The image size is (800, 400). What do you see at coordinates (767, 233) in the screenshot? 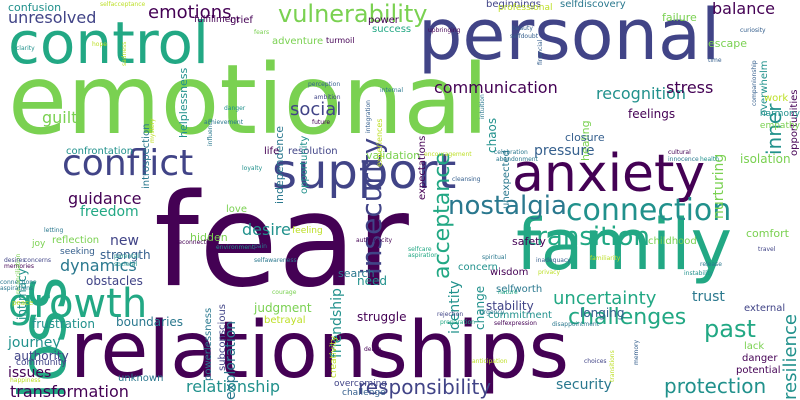
I see `word-comfort: comfort` at bounding box center [767, 233].